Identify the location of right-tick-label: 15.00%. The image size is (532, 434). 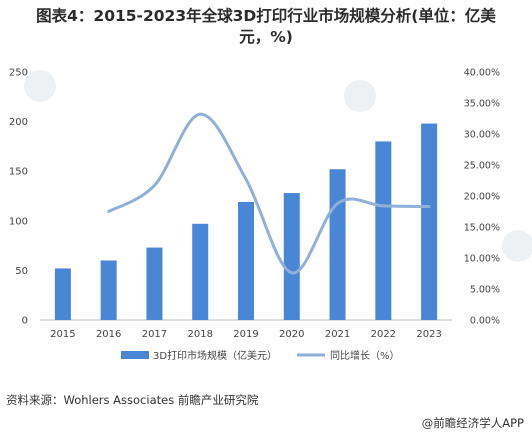
(482, 228).